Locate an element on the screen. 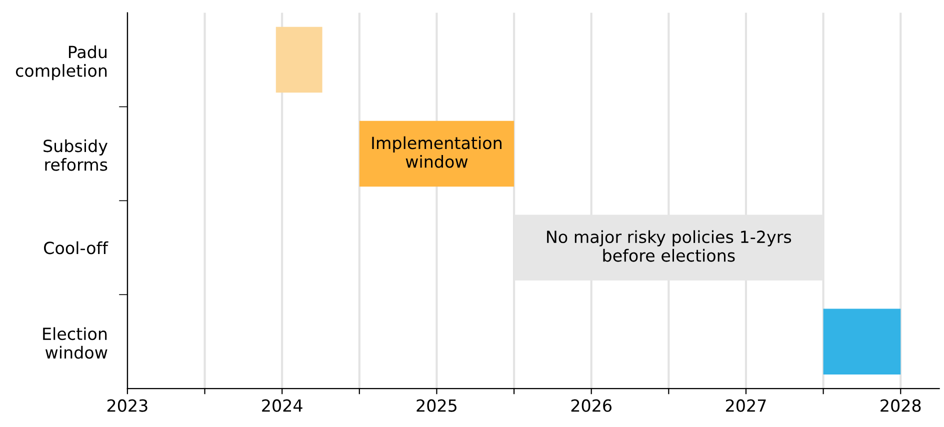 This screenshot has width=944, height=427. x-tick-label: 2024 is located at coordinates (282, 405).